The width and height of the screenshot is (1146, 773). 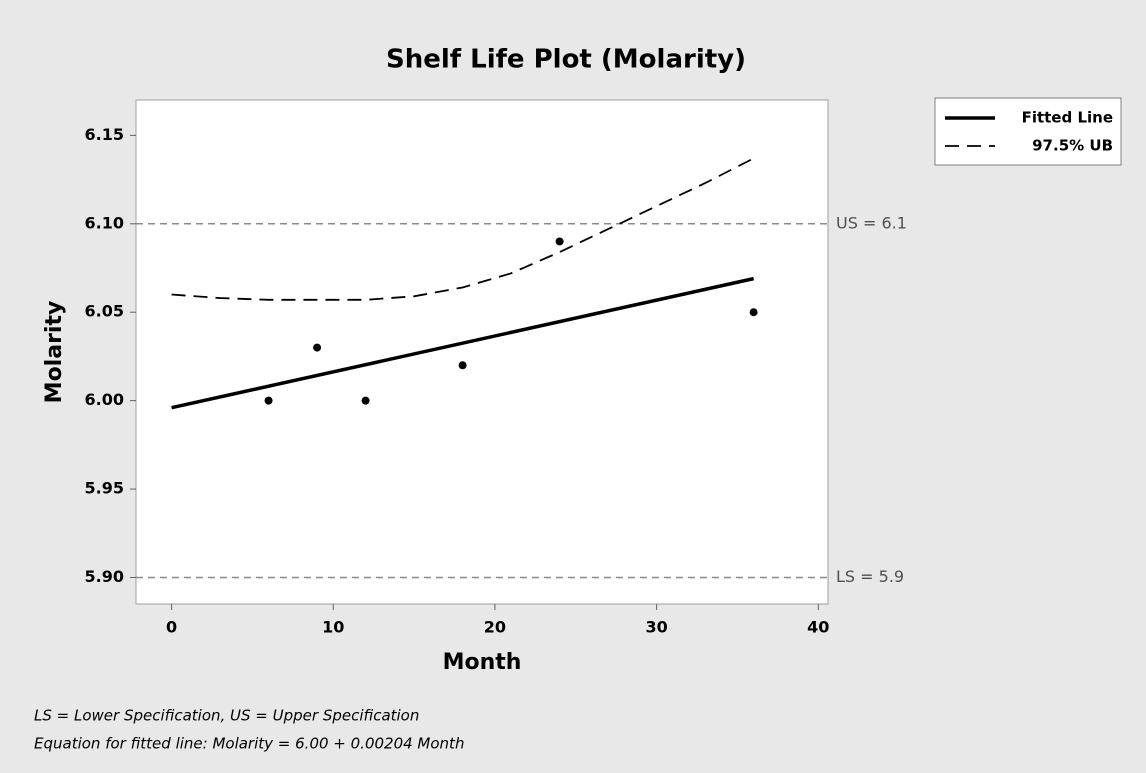 I want to click on legend-label: 97.5% UB, so click(x=1072, y=146).